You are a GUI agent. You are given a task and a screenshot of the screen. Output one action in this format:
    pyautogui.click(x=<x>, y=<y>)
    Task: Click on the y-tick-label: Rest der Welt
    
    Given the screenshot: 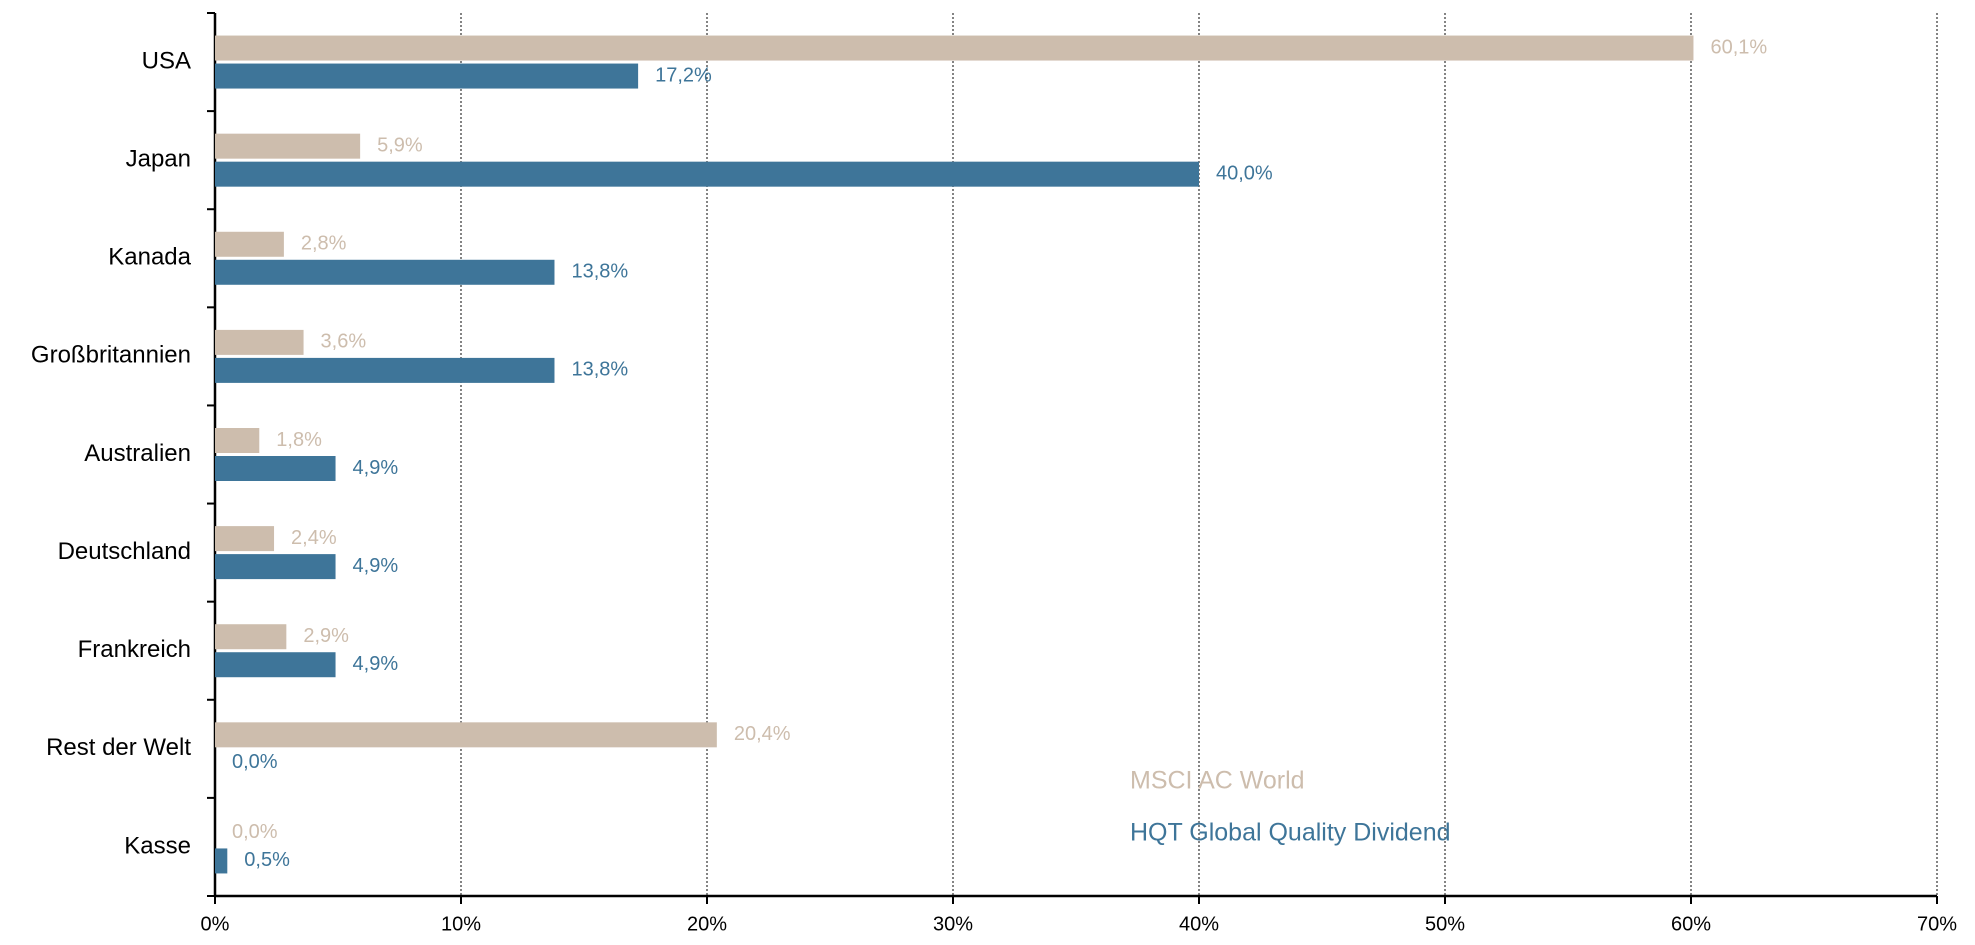 What is the action you would take?
    pyautogui.click(x=118, y=747)
    